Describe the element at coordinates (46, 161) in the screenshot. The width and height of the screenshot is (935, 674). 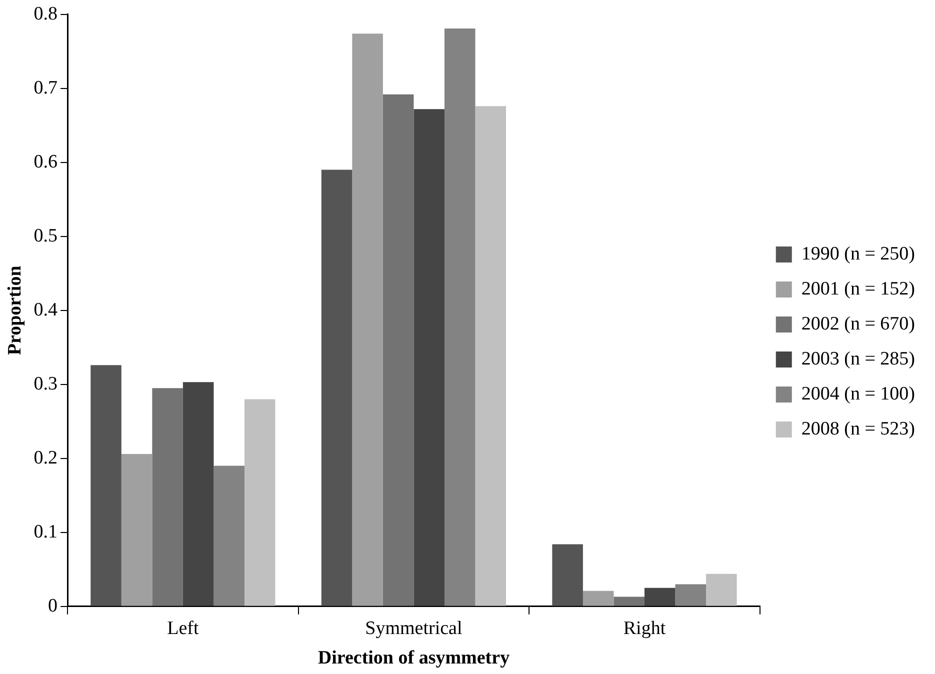
I see `y-tick-label: 0.6` at that location.